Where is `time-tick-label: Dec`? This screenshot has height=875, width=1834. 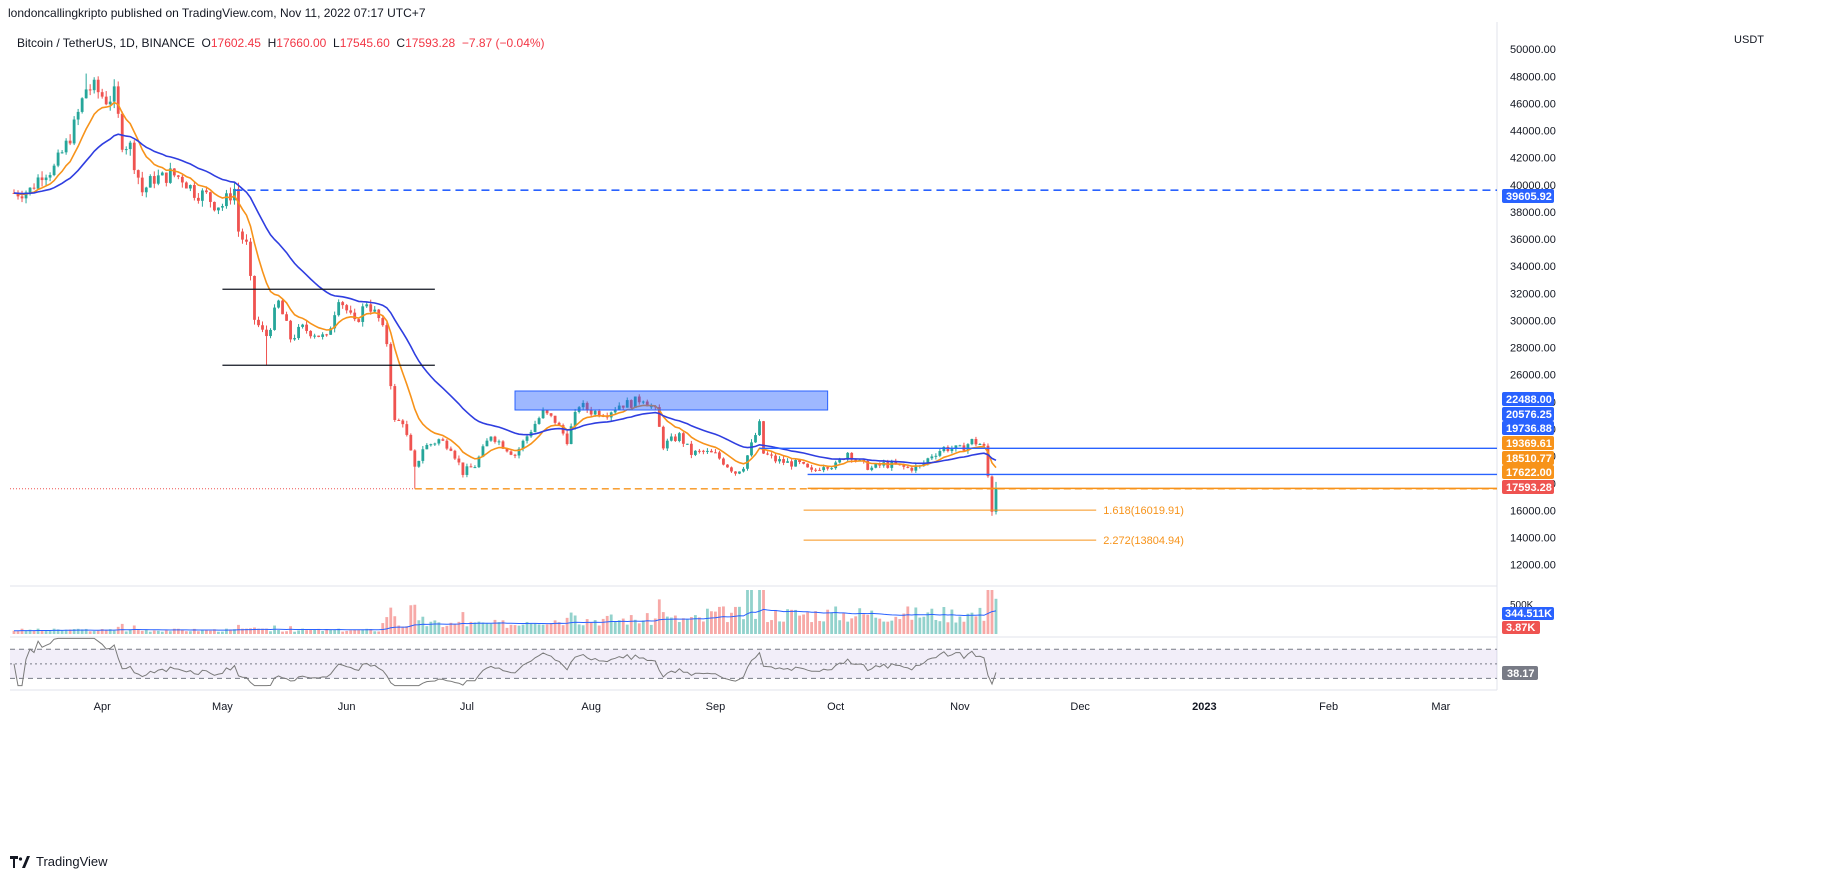
time-tick-label: Dec is located at coordinates (1080, 707).